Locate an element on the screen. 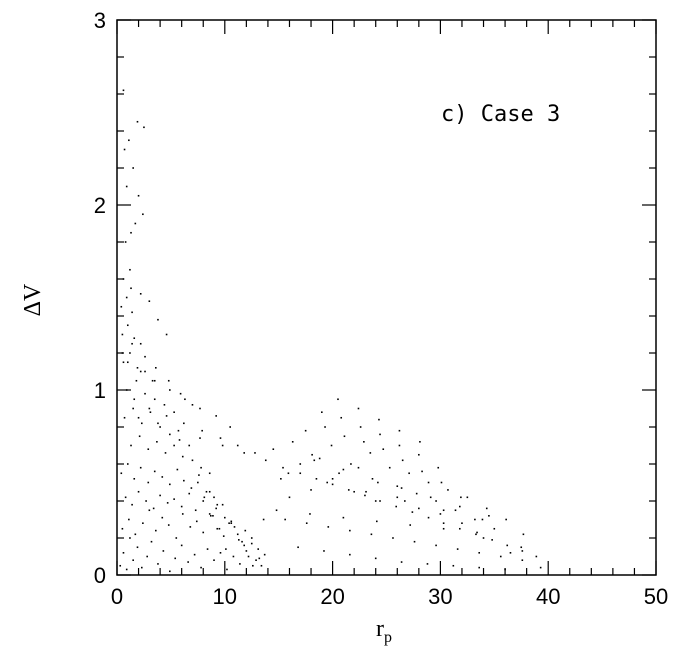 The height and width of the screenshot is (647, 675). y-tick-label: 0 is located at coordinates (100, 575).